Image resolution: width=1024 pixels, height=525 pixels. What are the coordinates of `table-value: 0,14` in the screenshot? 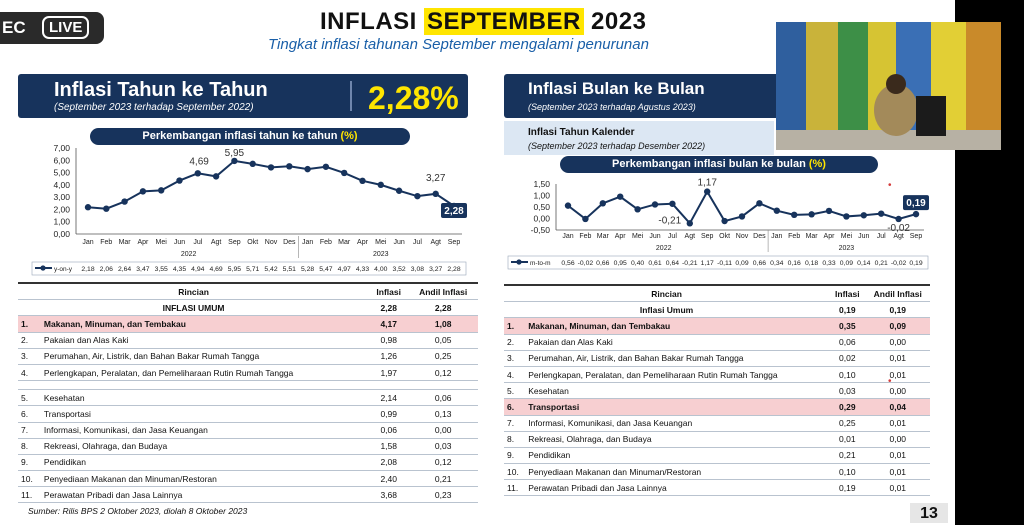 It's located at (863, 263).